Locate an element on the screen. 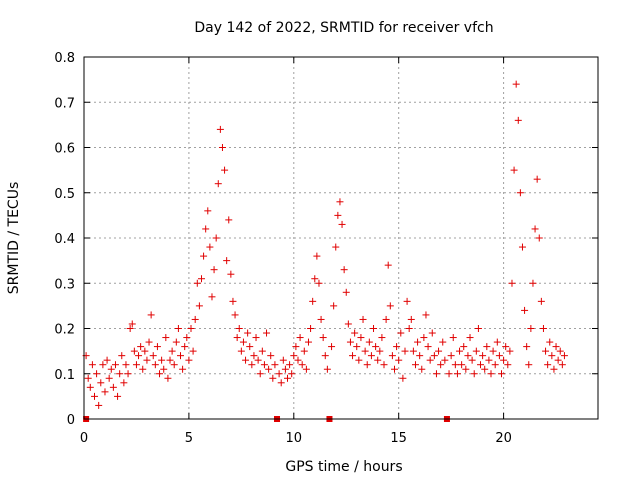 The width and height of the screenshot is (640, 480). y-tick-label: 0.2 is located at coordinates (64, 330).